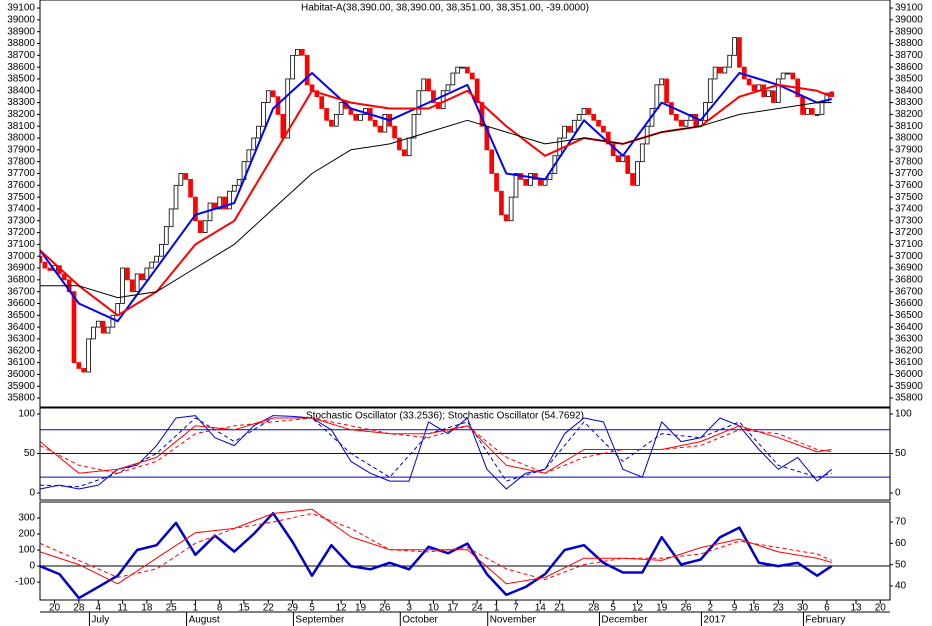  I want to click on y-tick-label-right: 37700, so click(909, 173).